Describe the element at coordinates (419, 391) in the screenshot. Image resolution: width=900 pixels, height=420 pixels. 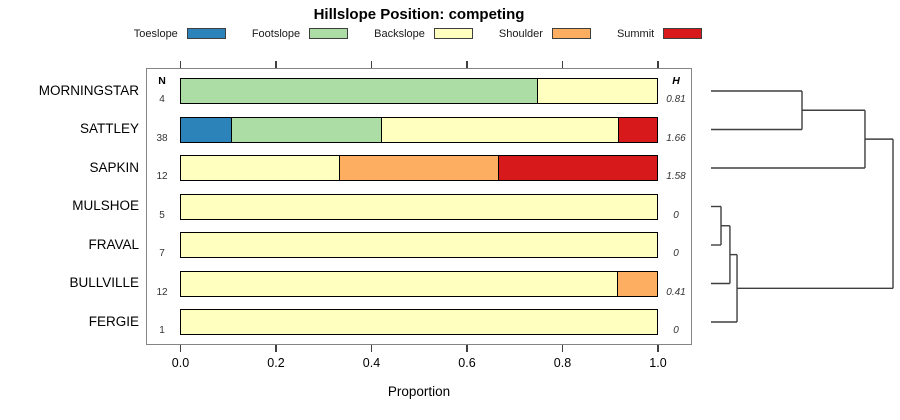
I see `x-axis-title: Proportion` at that location.